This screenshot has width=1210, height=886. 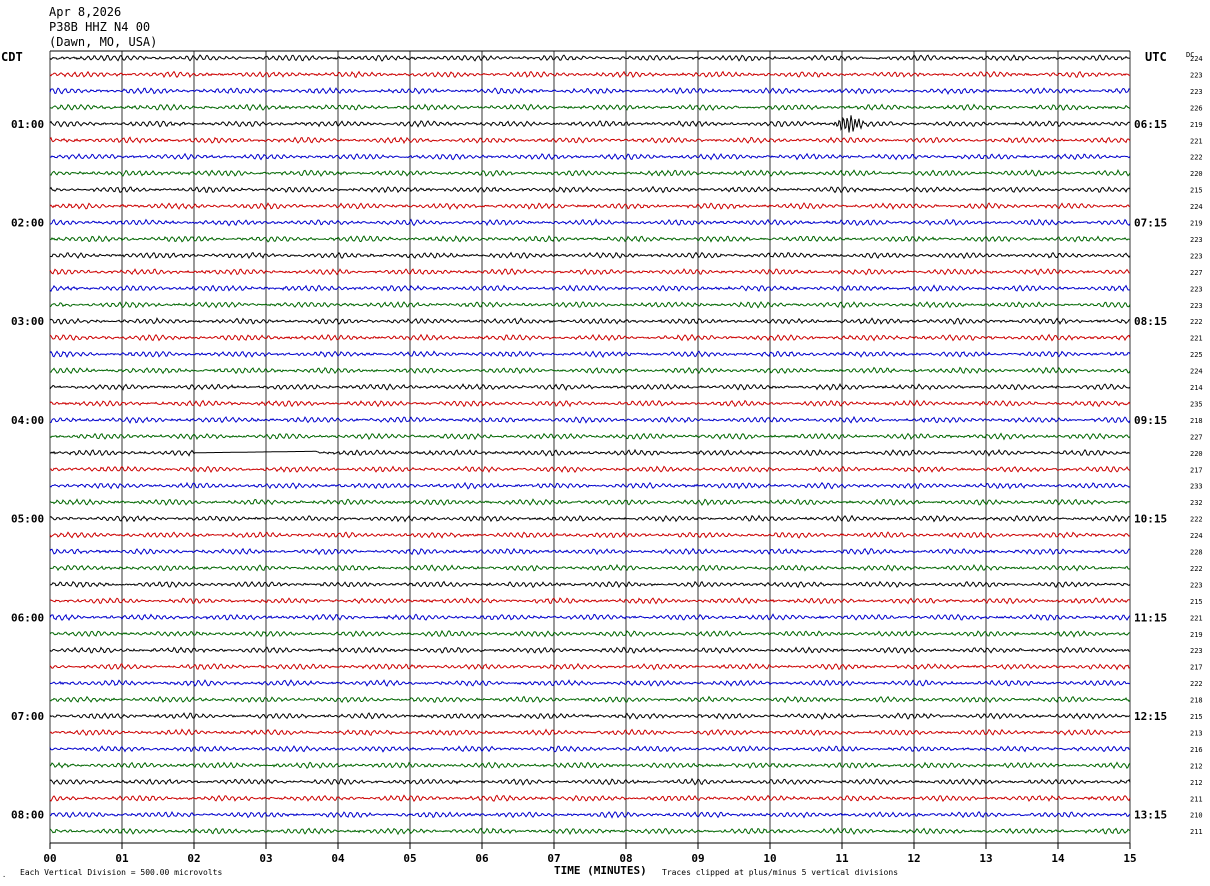 I want to click on dc-offset-label: 214, so click(x=1196, y=388).